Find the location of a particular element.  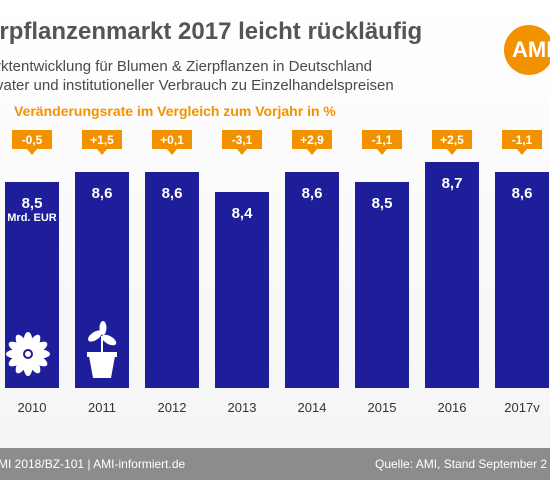

bar-2015 is located at coordinates (382, 285).